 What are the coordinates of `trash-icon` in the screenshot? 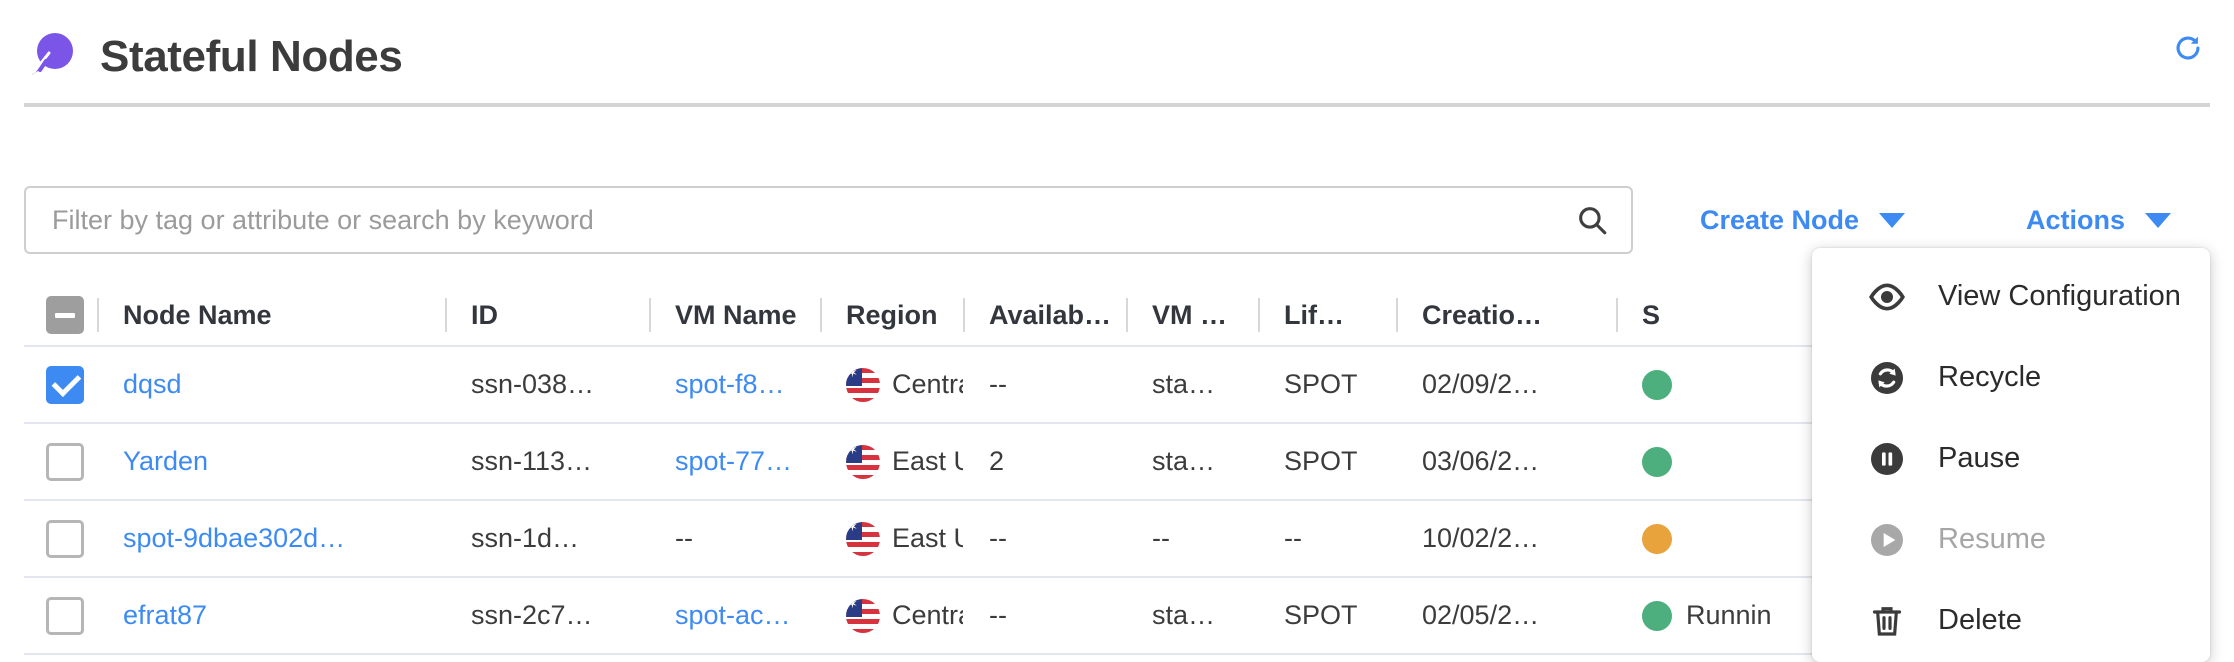 It's located at (1887, 621).